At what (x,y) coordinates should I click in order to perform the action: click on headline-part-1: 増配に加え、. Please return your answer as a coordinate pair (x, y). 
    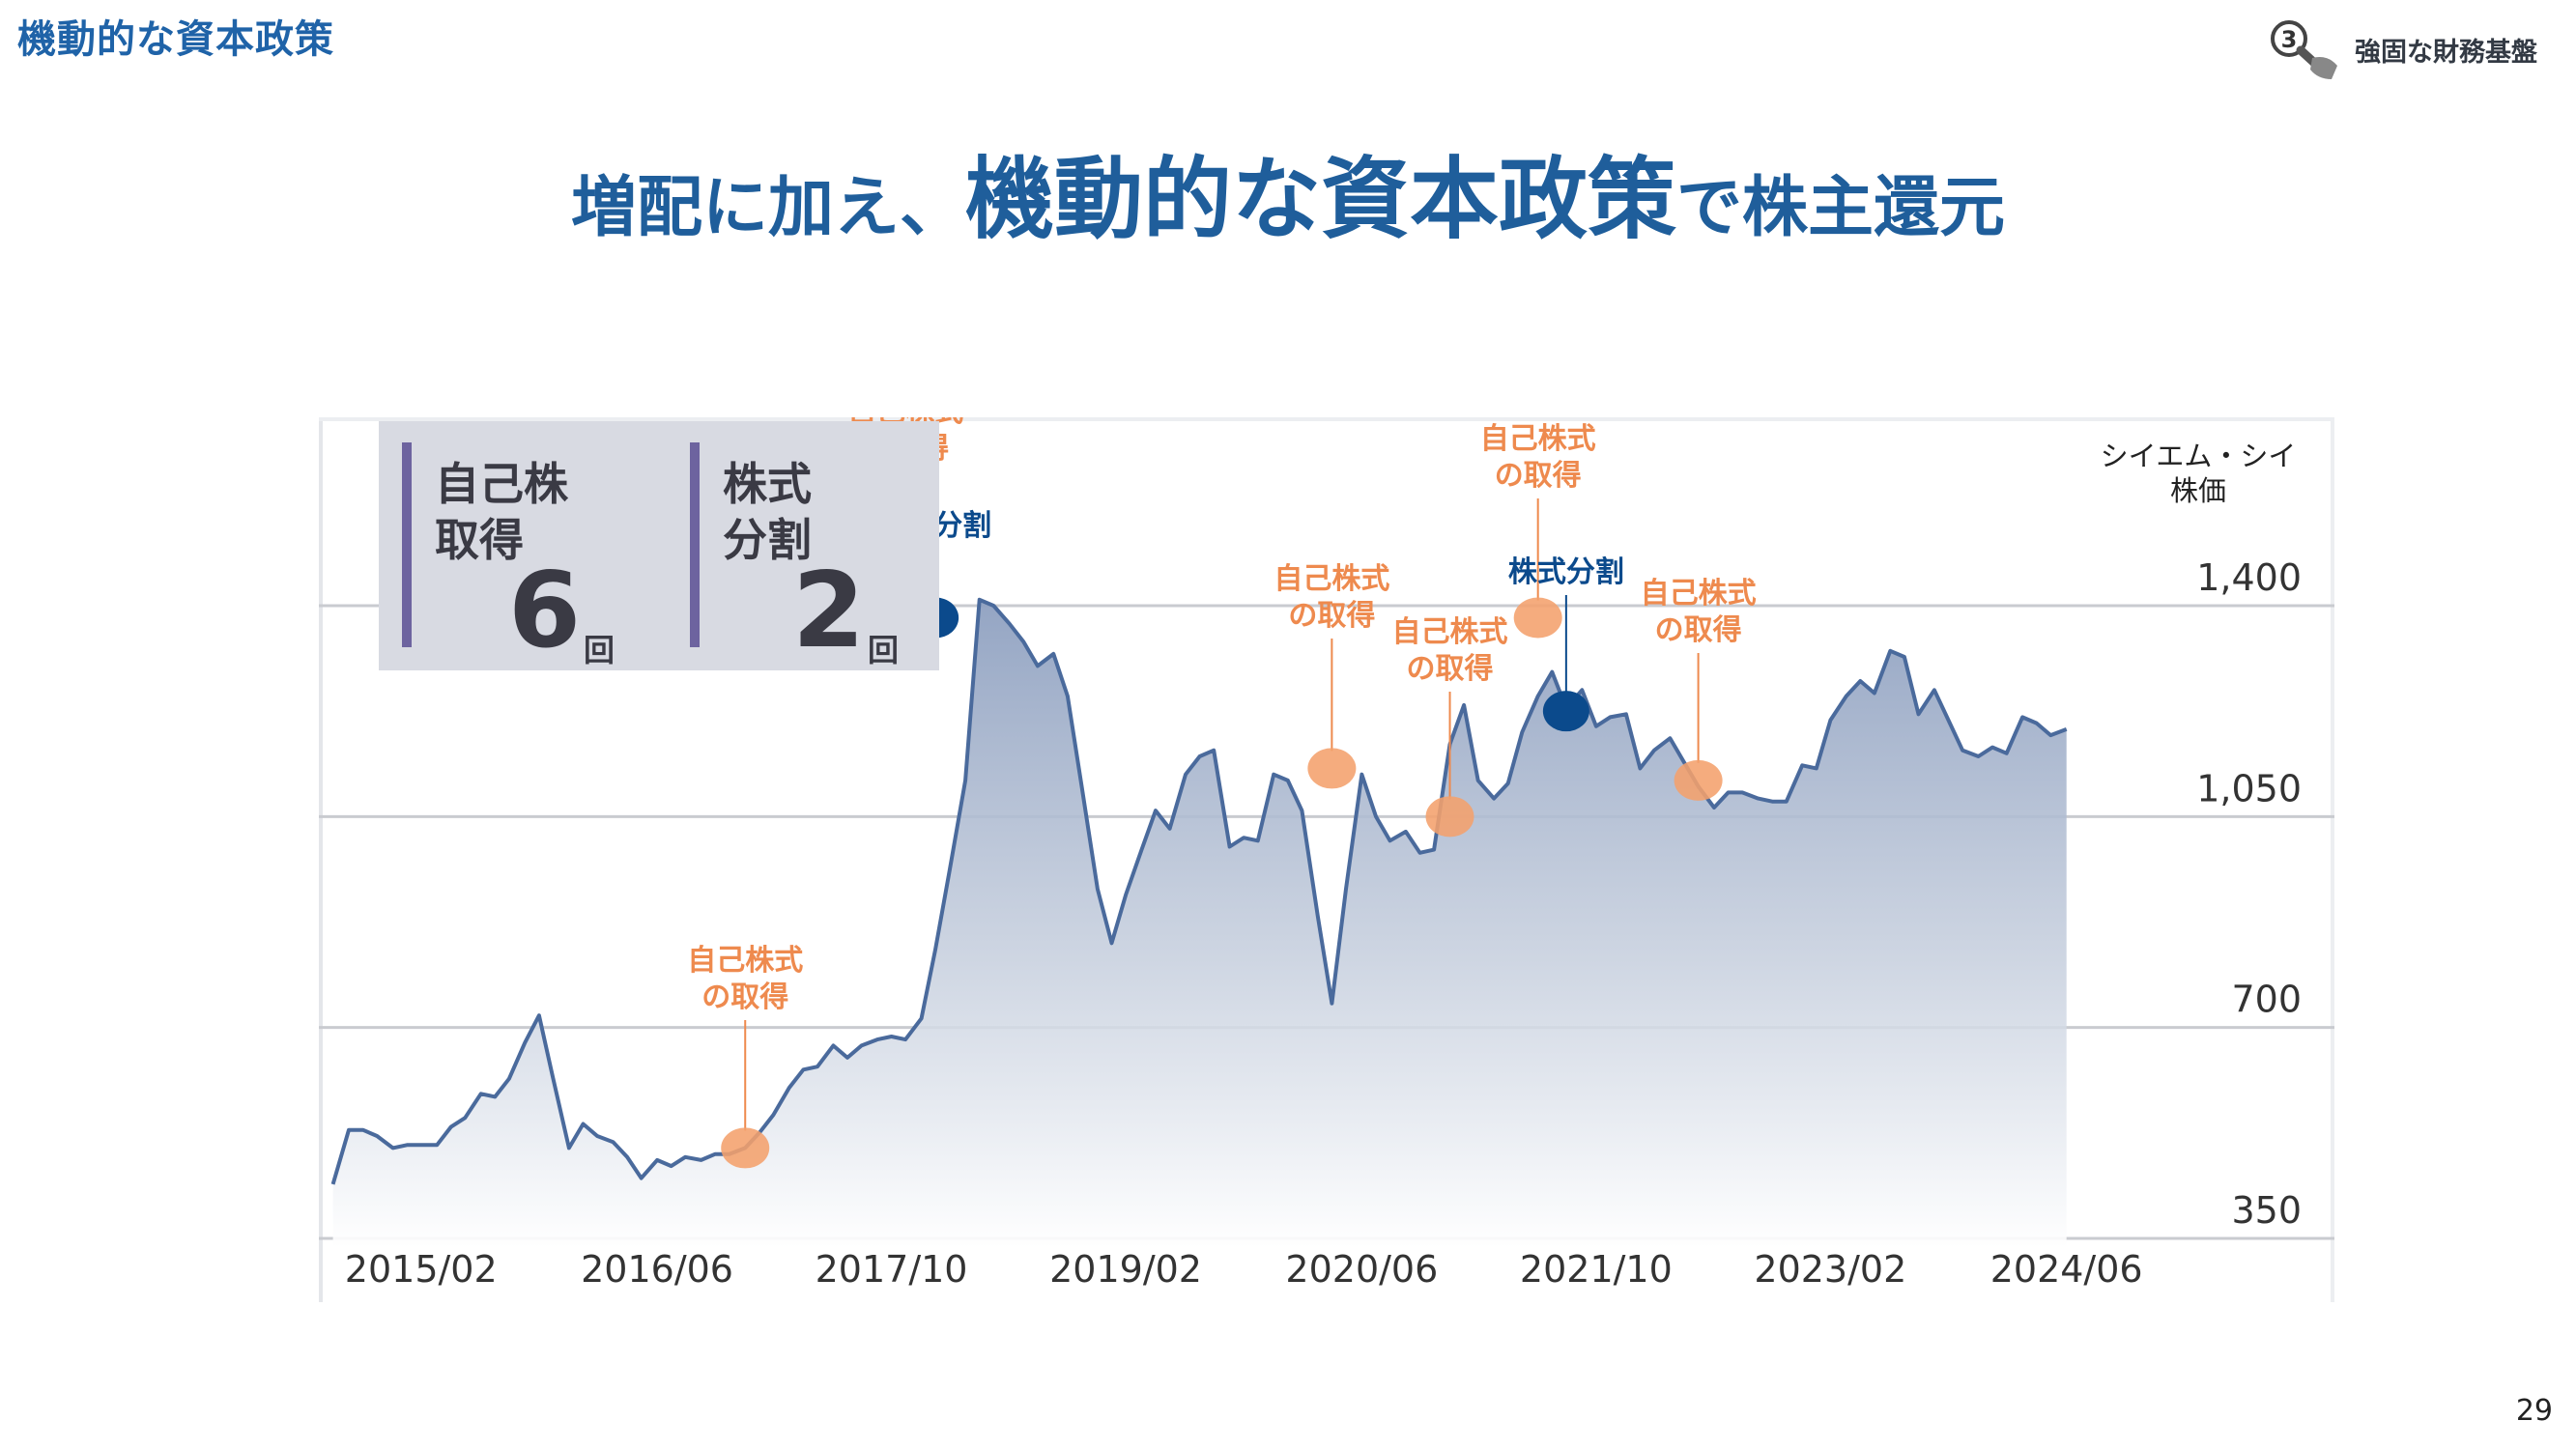
    Looking at the image, I should click on (768, 208).